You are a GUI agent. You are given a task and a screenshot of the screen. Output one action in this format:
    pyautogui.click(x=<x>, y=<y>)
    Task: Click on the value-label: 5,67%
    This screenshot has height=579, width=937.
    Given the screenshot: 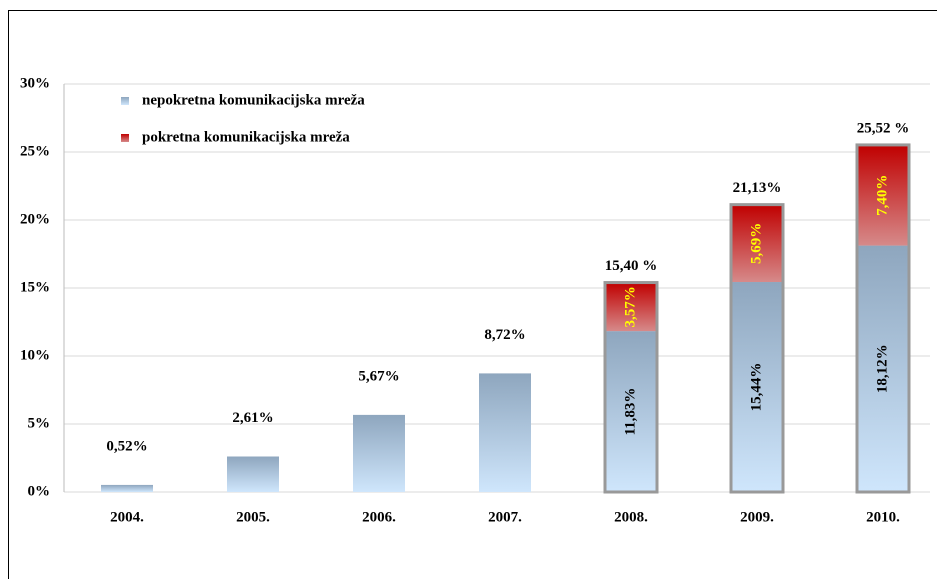 What is the action you would take?
    pyautogui.click(x=378, y=376)
    